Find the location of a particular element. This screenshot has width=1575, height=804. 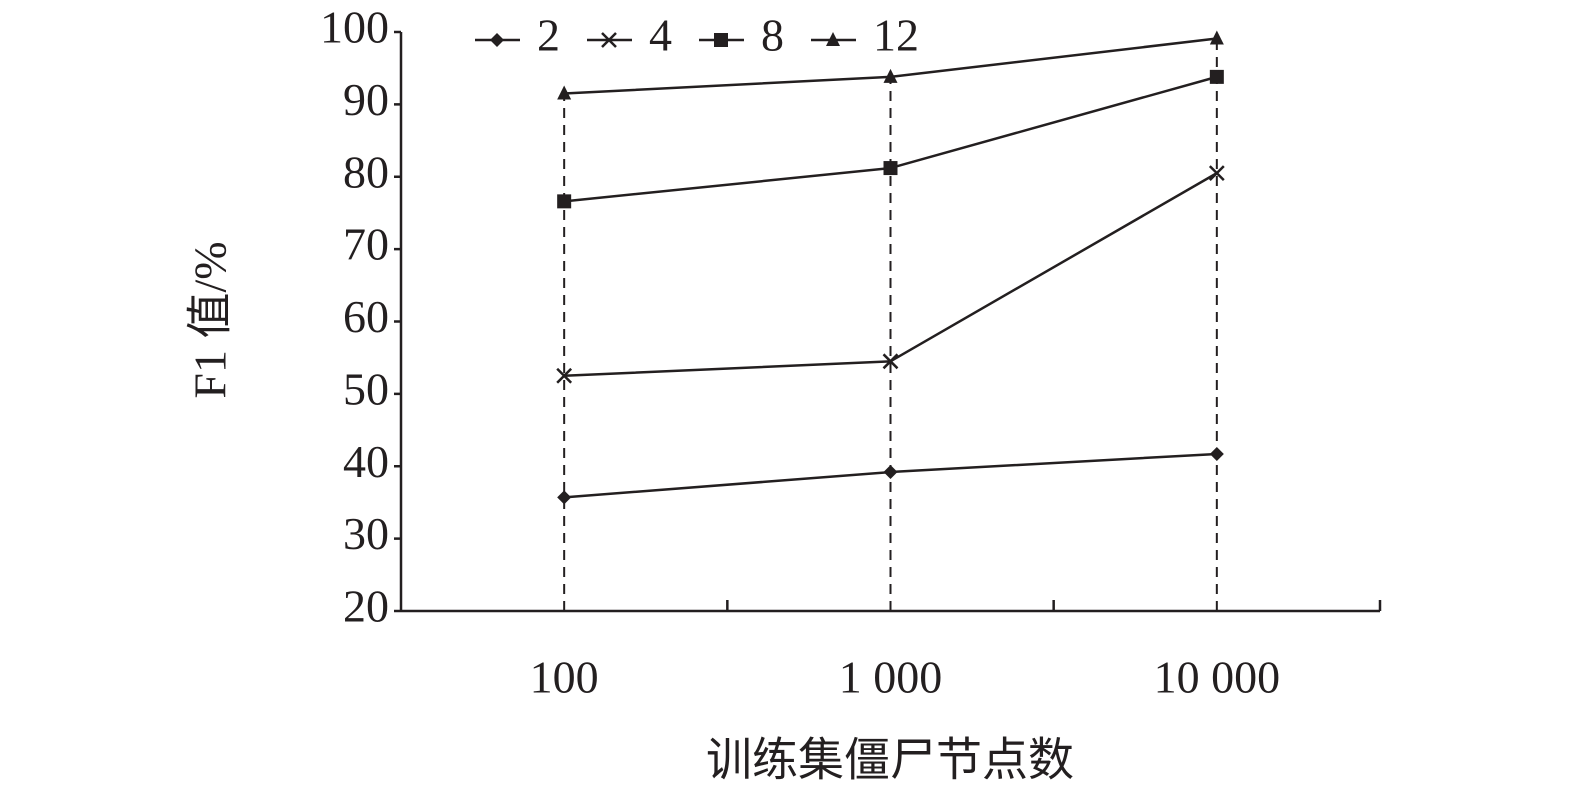

y-tick-label: 100 is located at coordinates (354, 27).